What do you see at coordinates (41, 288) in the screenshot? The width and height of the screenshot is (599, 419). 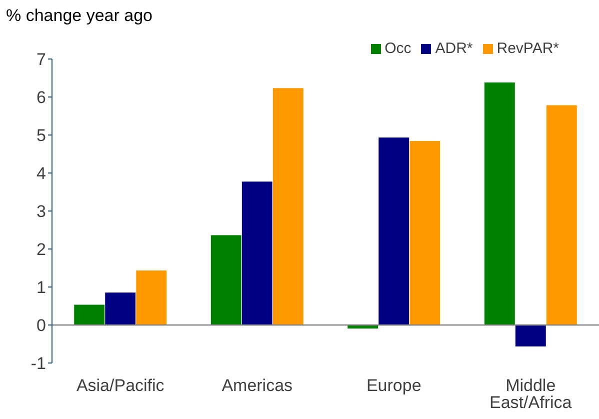 I see `y-tick-label: 1` at bounding box center [41, 288].